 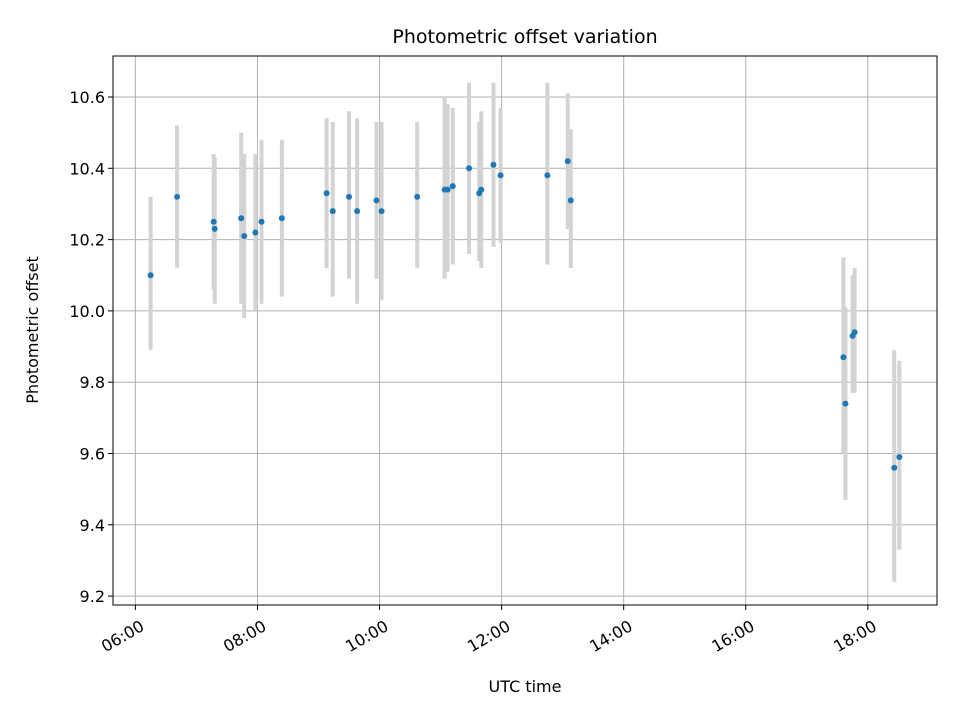 I want to click on y-tick-label: 10.4, so click(x=87, y=168).